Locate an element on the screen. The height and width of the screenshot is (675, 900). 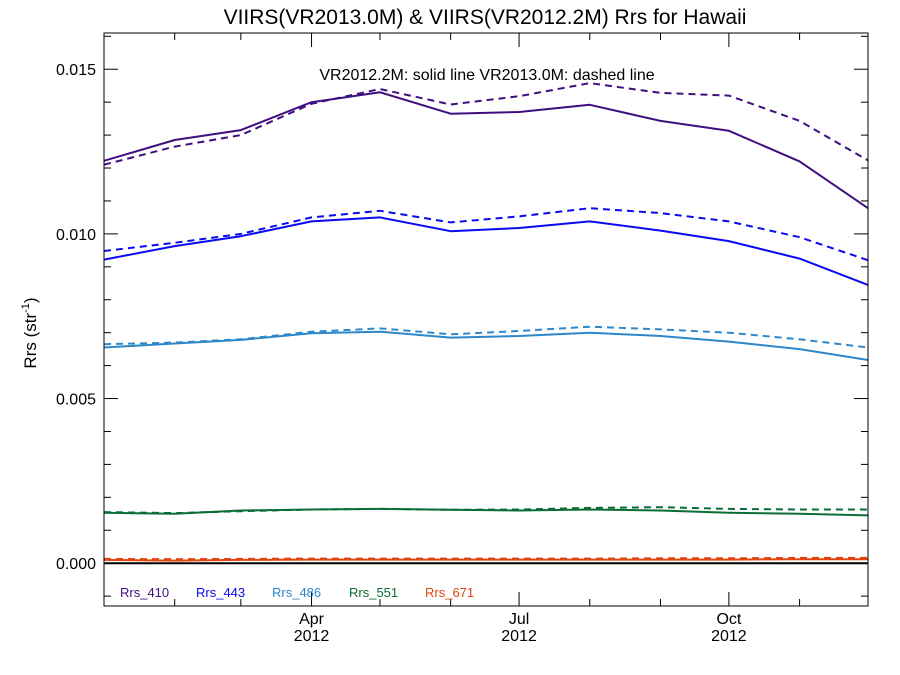
y-axis-label-close: ) is located at coordinates (30, 300).